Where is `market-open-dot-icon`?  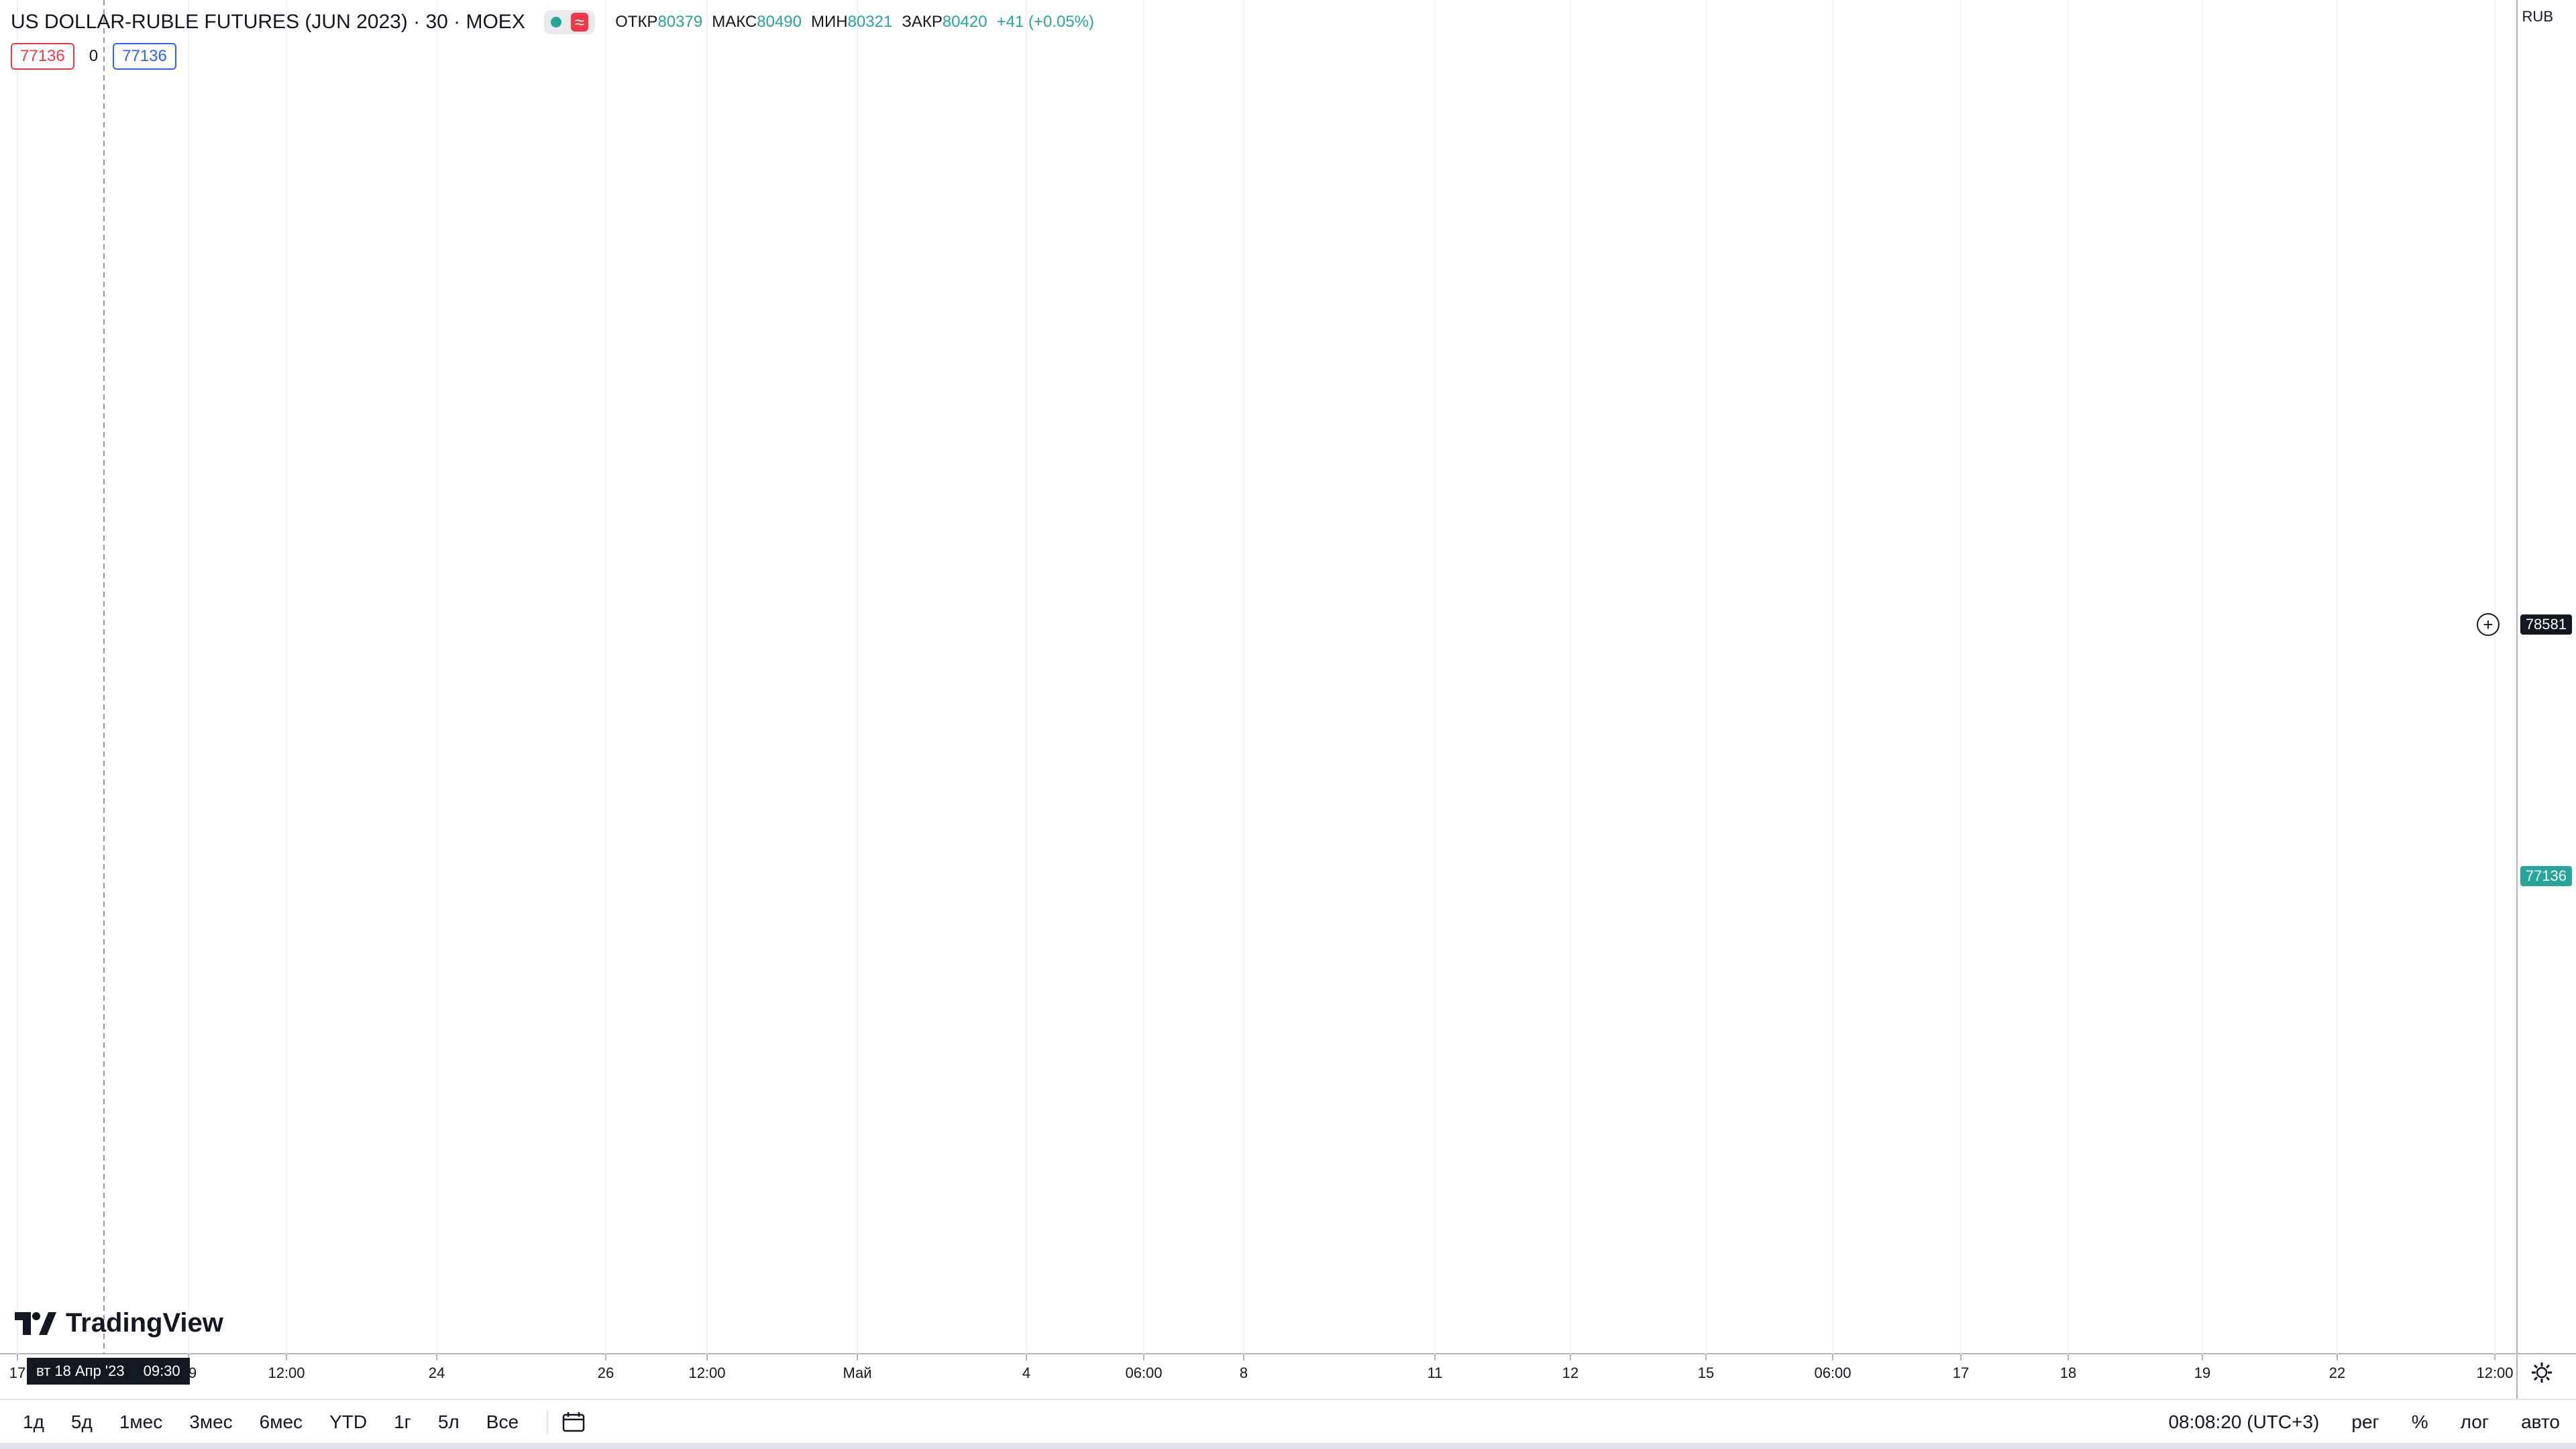
market-open-dot-icon is located at coordinates (555, 22).